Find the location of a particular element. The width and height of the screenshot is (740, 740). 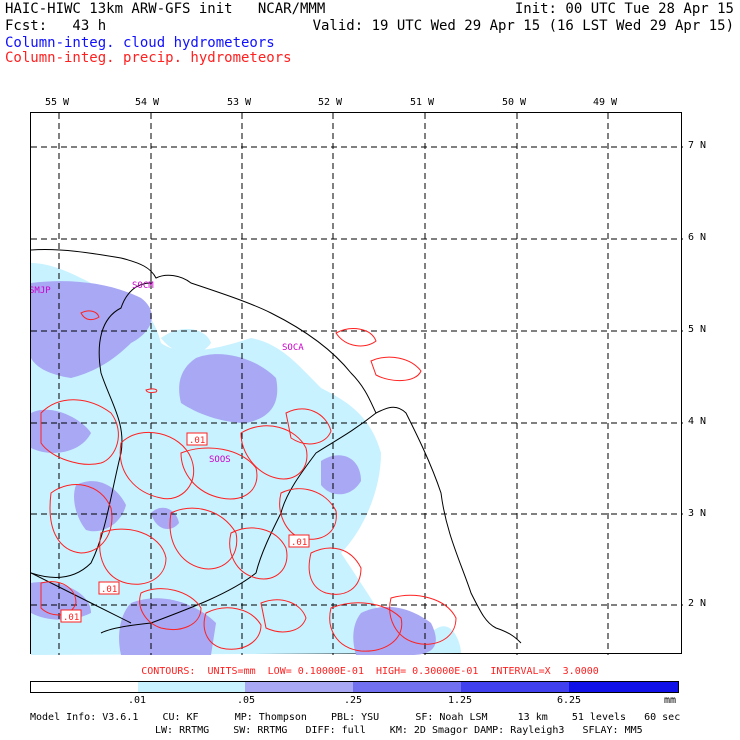

station-socm: SOCM is located at coordinates (143, 286).